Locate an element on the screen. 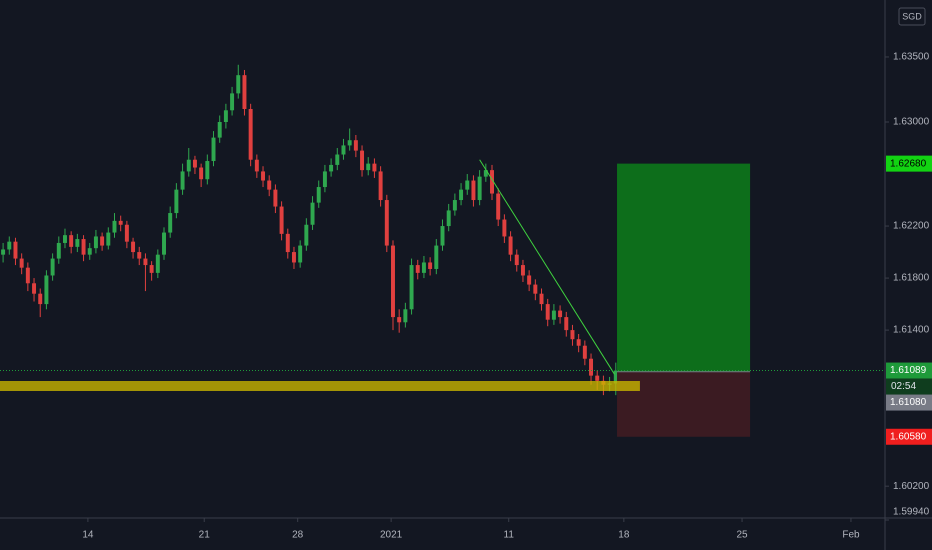  currency-label: SGD is located at coordinates (912, 16).